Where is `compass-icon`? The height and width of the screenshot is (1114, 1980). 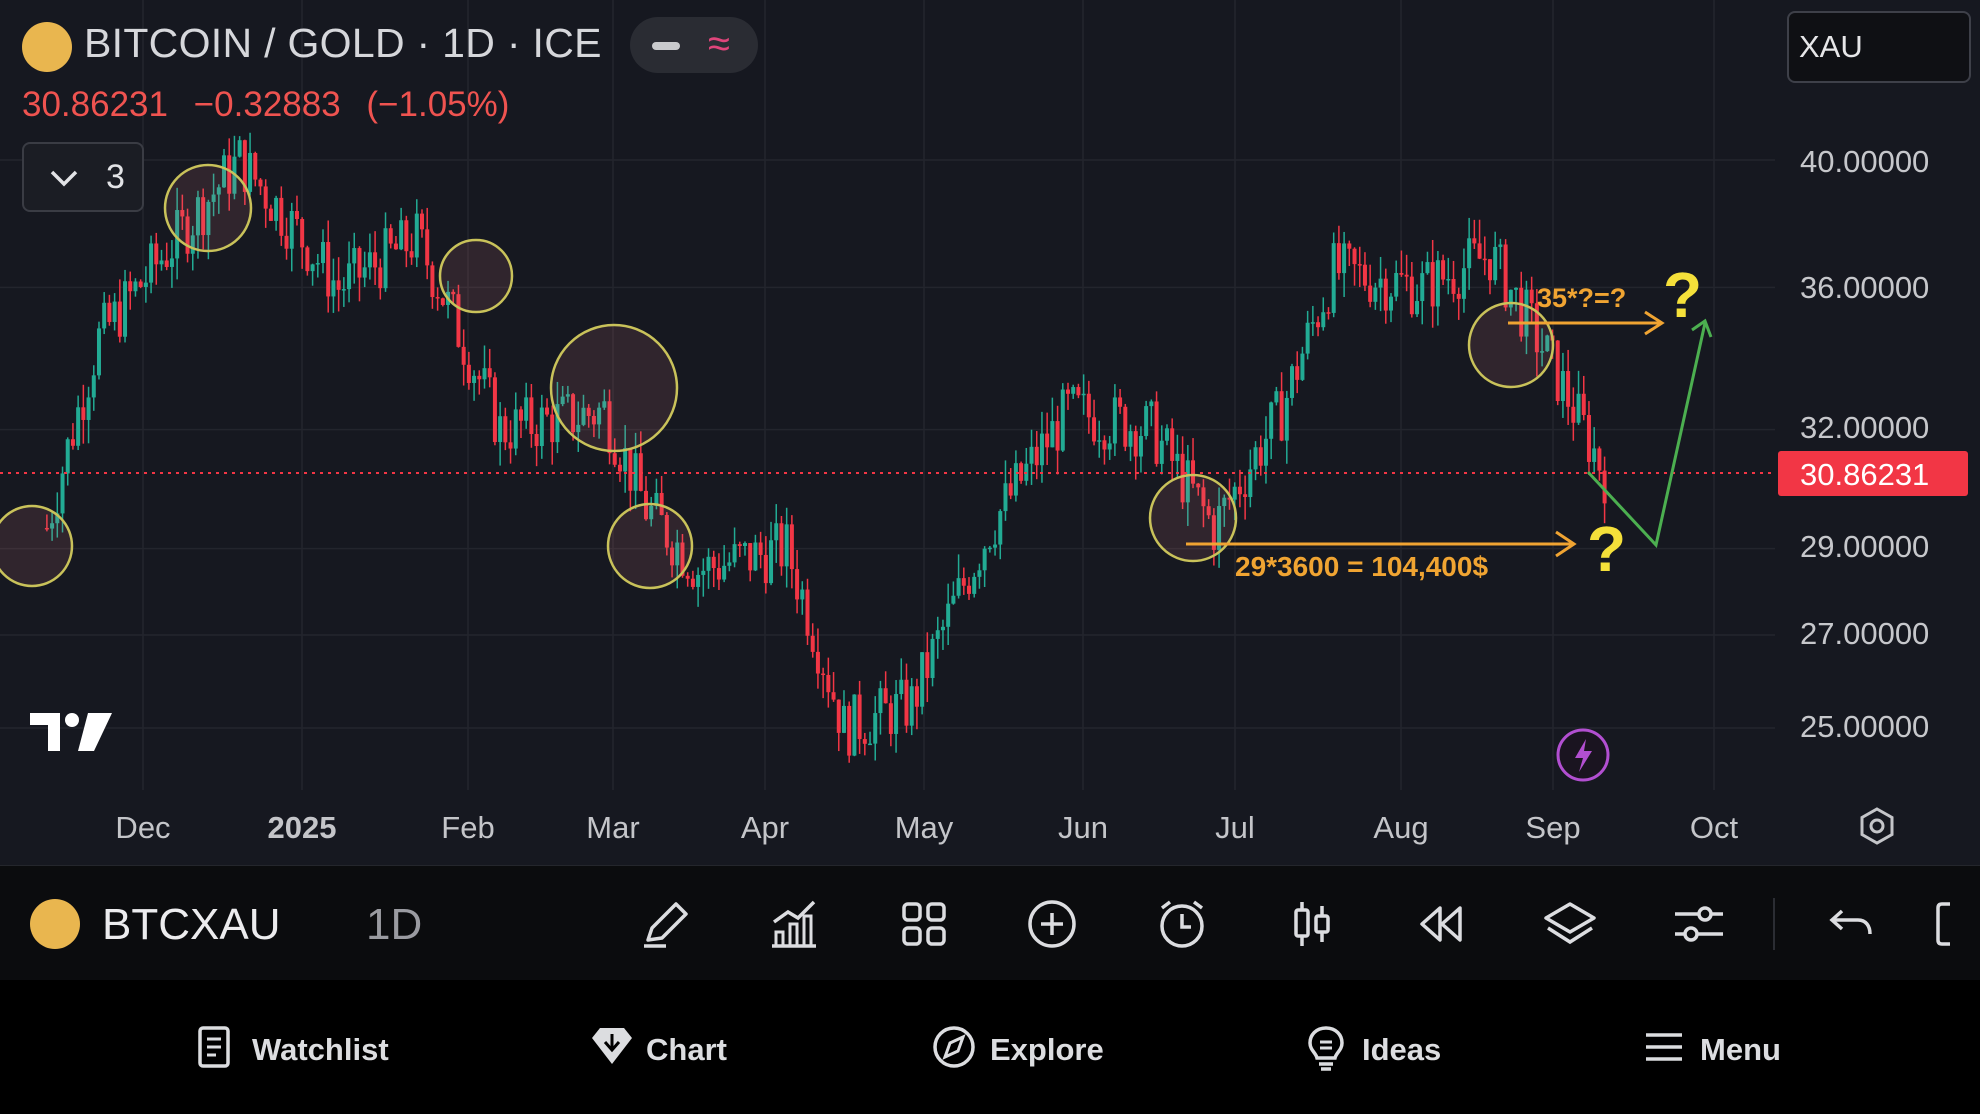
compass-icon is located at coordinates (954, 1047).